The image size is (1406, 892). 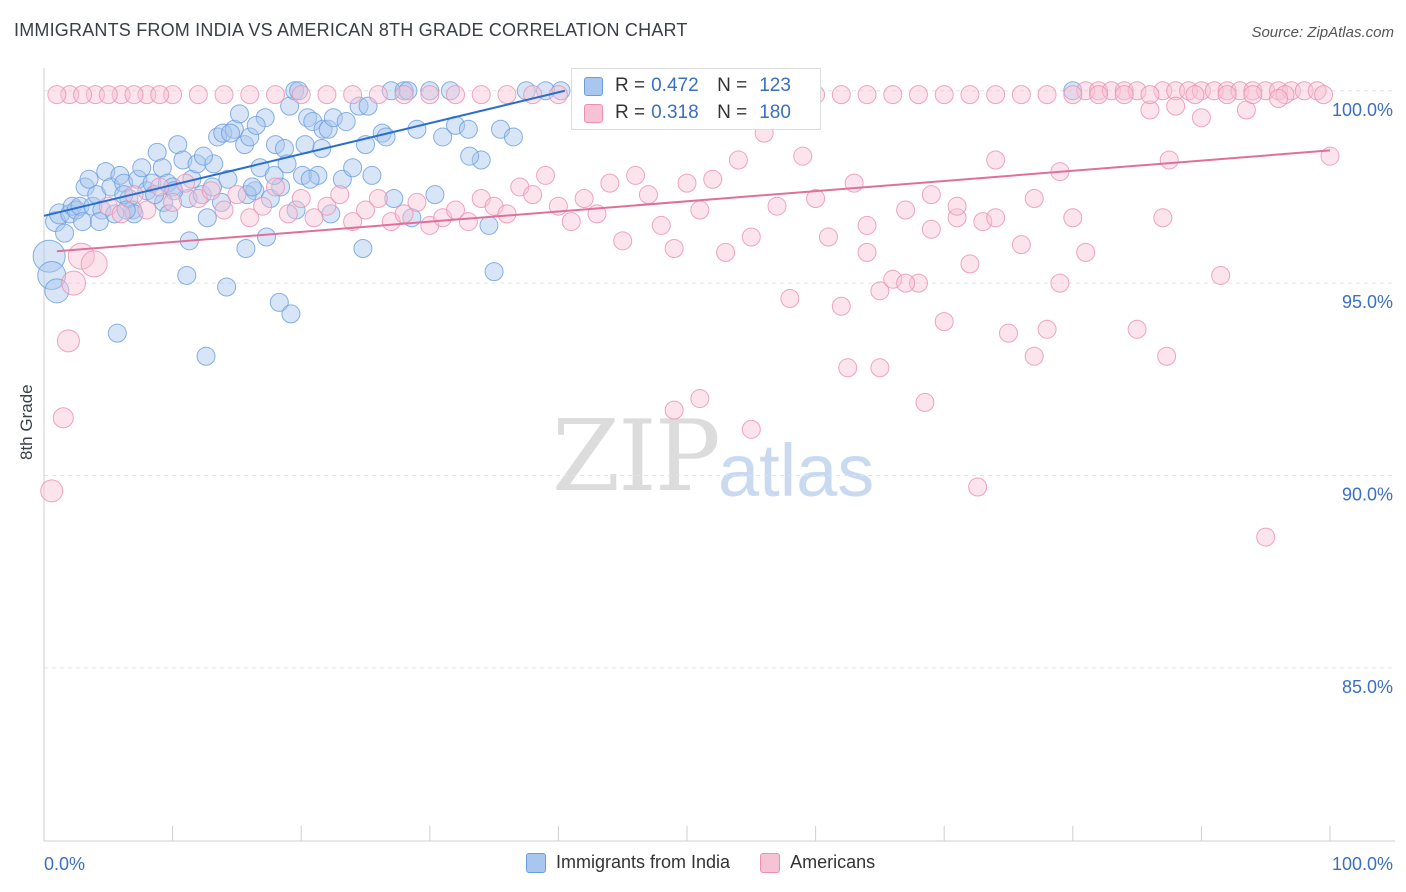 I want to click on y-tick-label: 100.0%, so click(x=1362, y=110).